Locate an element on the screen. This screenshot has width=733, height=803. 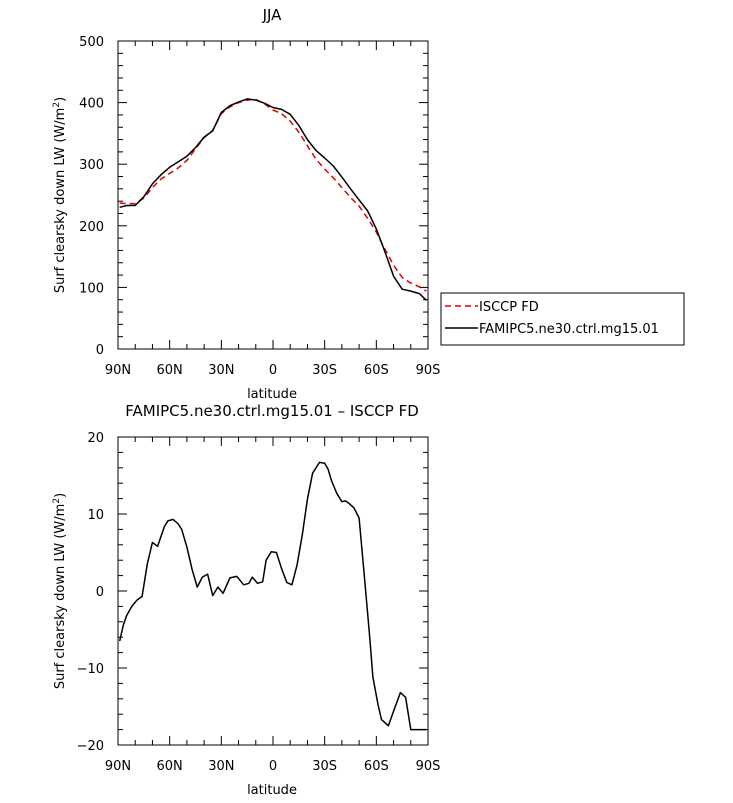
bottom-series is located at coordinates (272, 596).